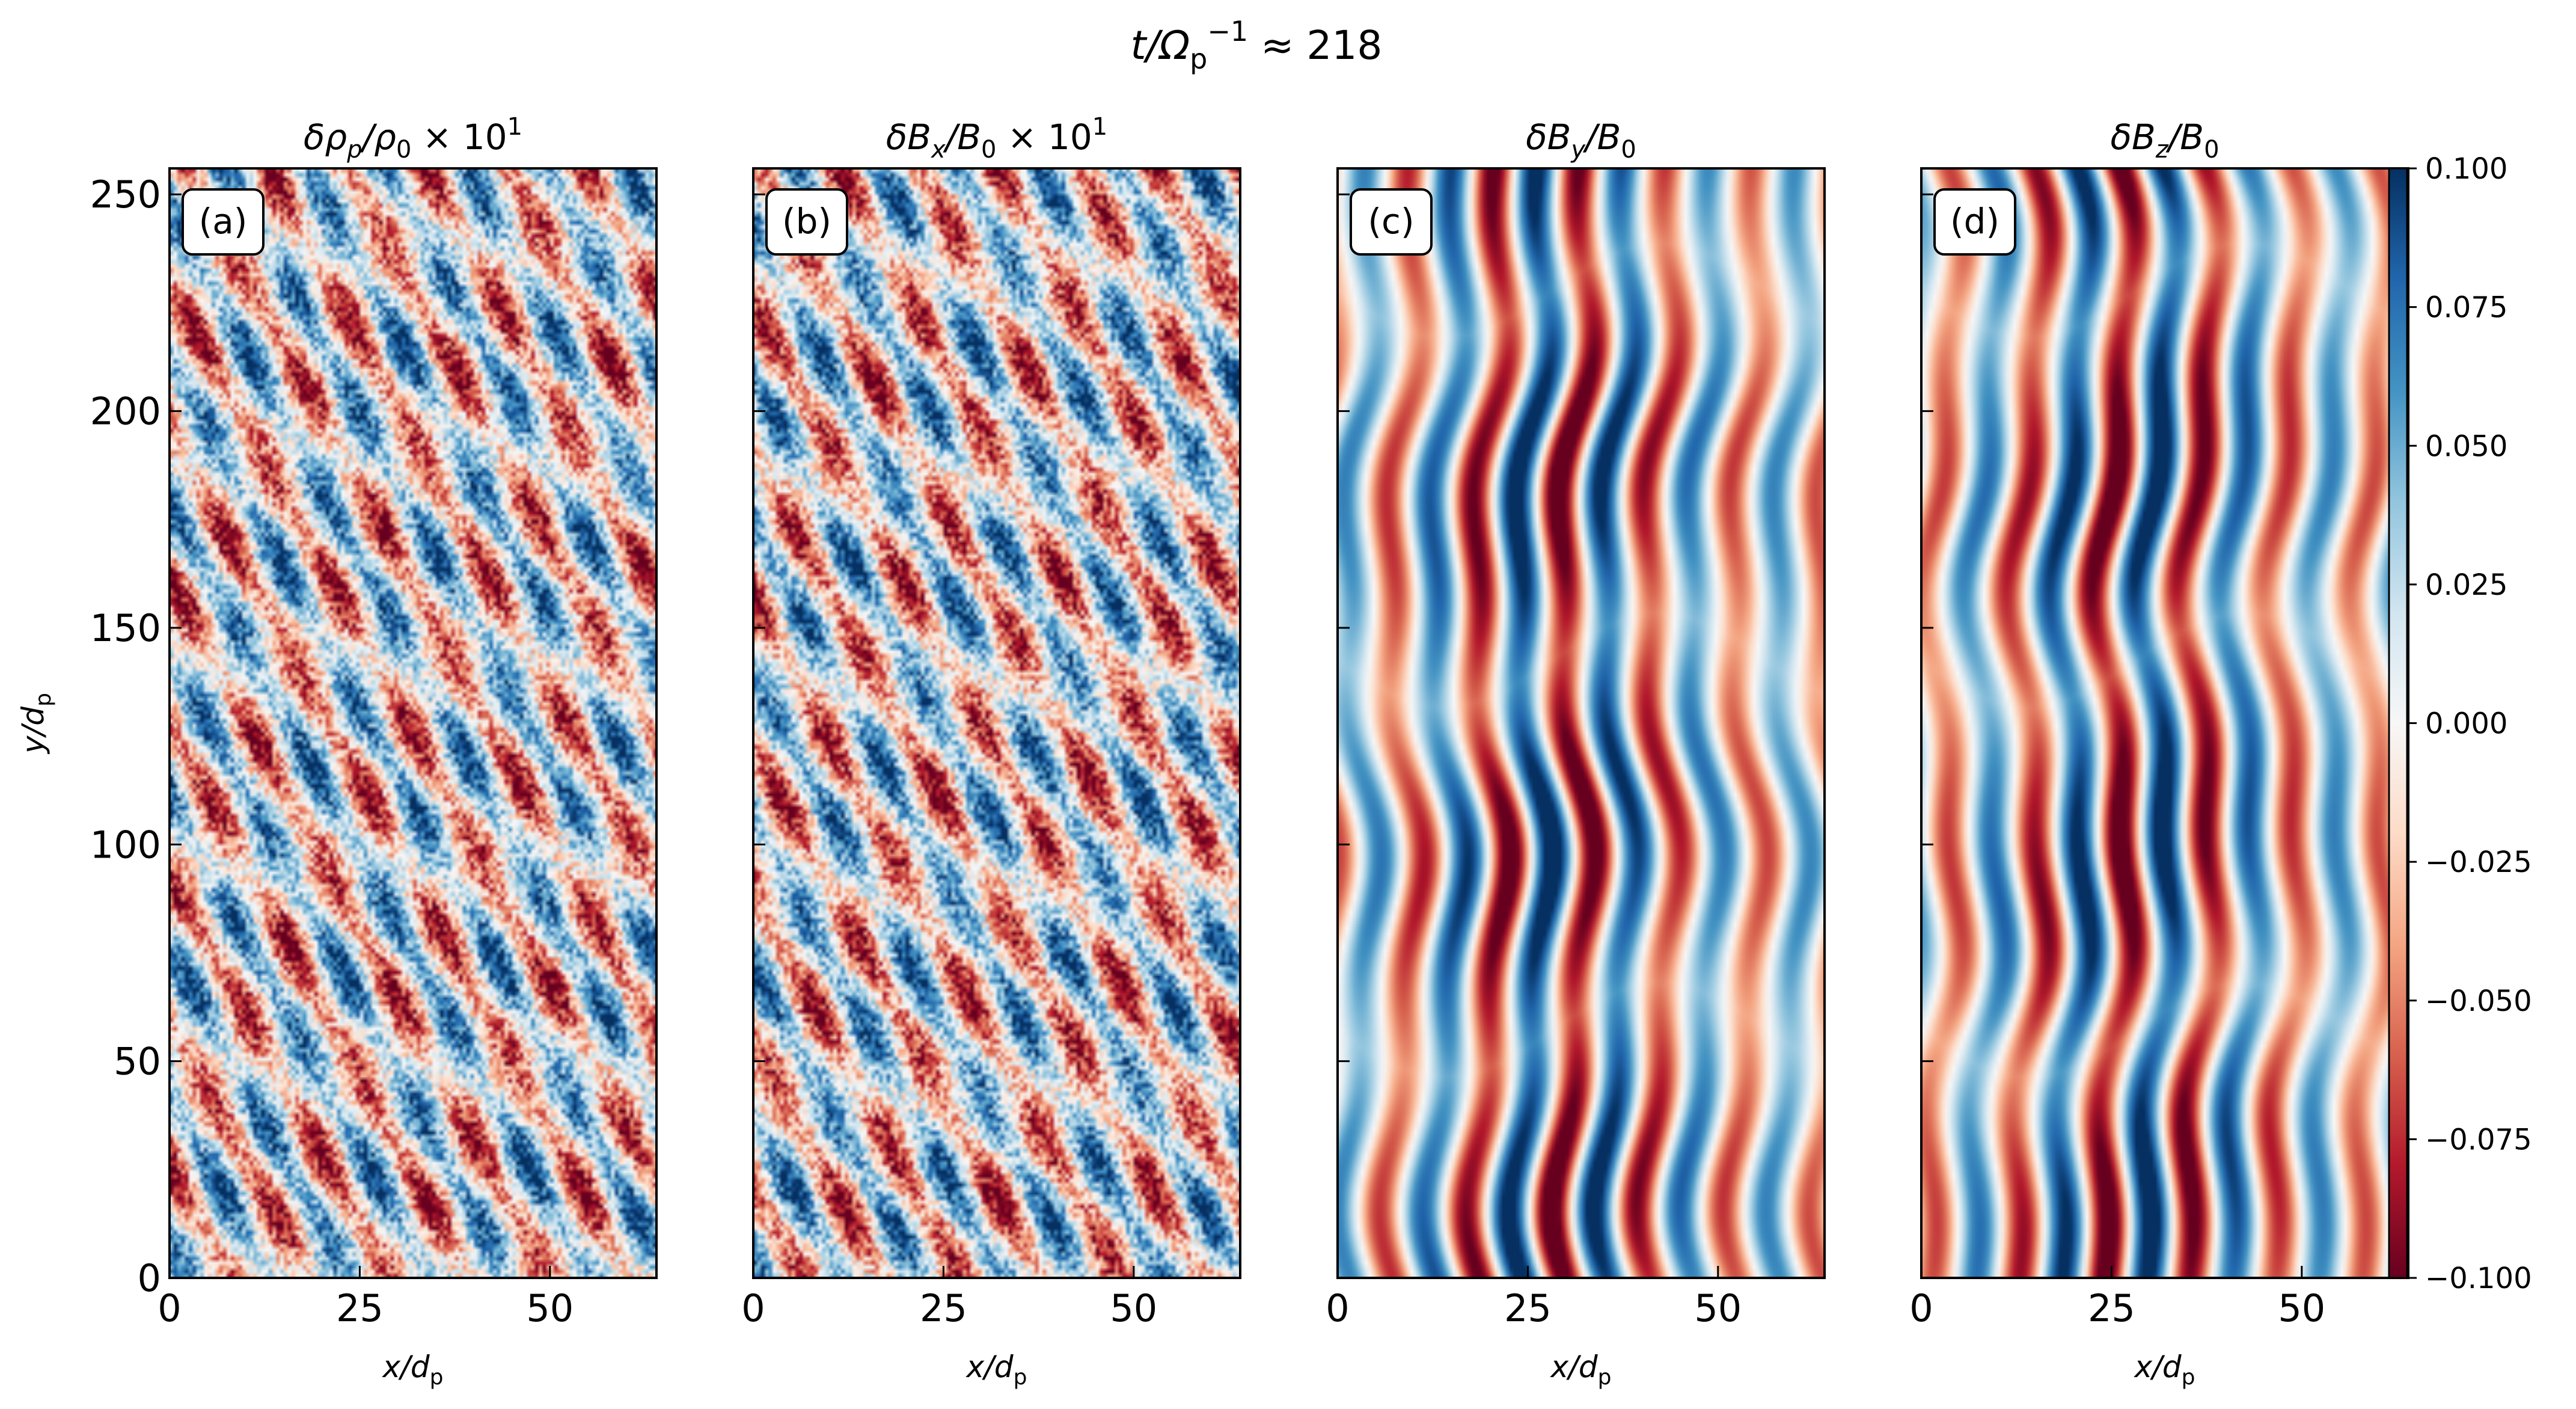  Describe the element at coordinates (1578, 150) in the screenshot. I see `title-sub: y` at that location.